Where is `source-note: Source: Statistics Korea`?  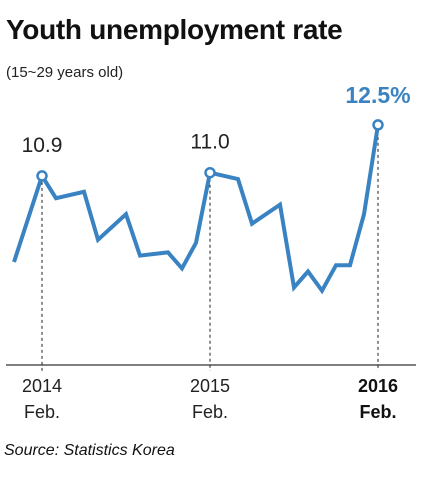 source-note: Source: Statistics Korea is located at coordinates (89, 450).